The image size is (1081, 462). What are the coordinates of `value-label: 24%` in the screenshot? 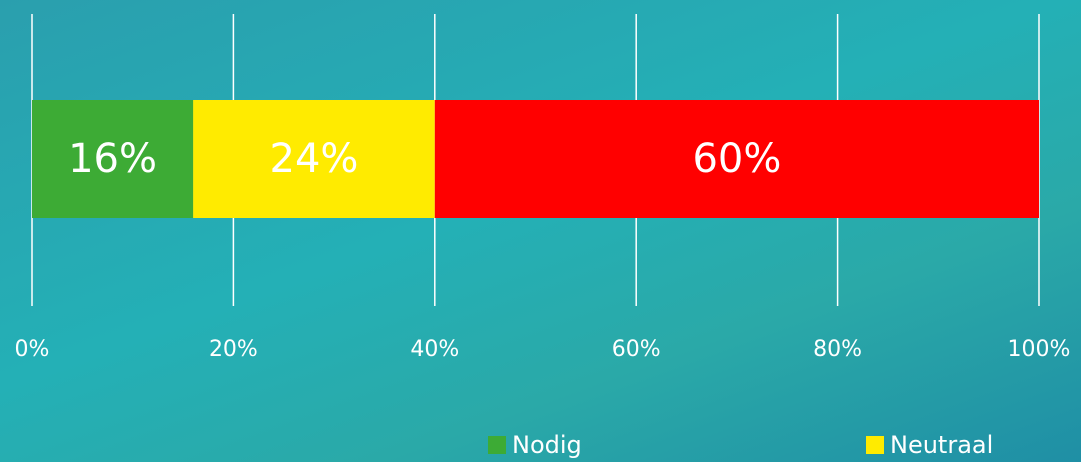 It's located at (314, 159).